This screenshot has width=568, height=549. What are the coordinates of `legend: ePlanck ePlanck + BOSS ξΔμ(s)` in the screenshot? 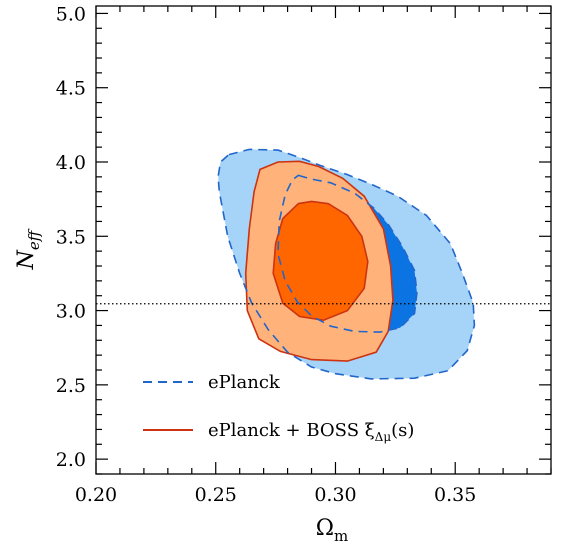 It's located at (278, 408).